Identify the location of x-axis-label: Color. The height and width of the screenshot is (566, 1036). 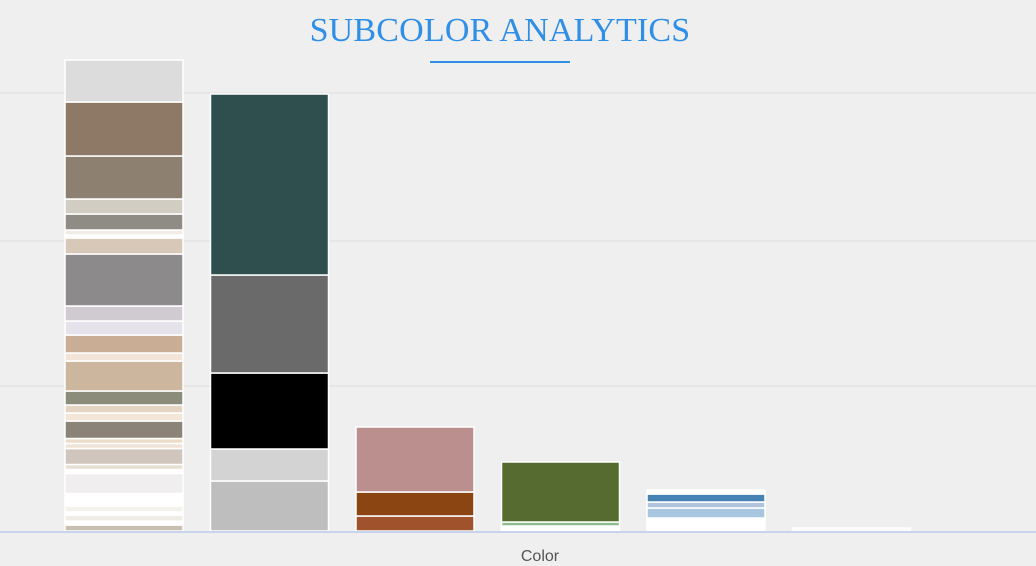
(540, 556).